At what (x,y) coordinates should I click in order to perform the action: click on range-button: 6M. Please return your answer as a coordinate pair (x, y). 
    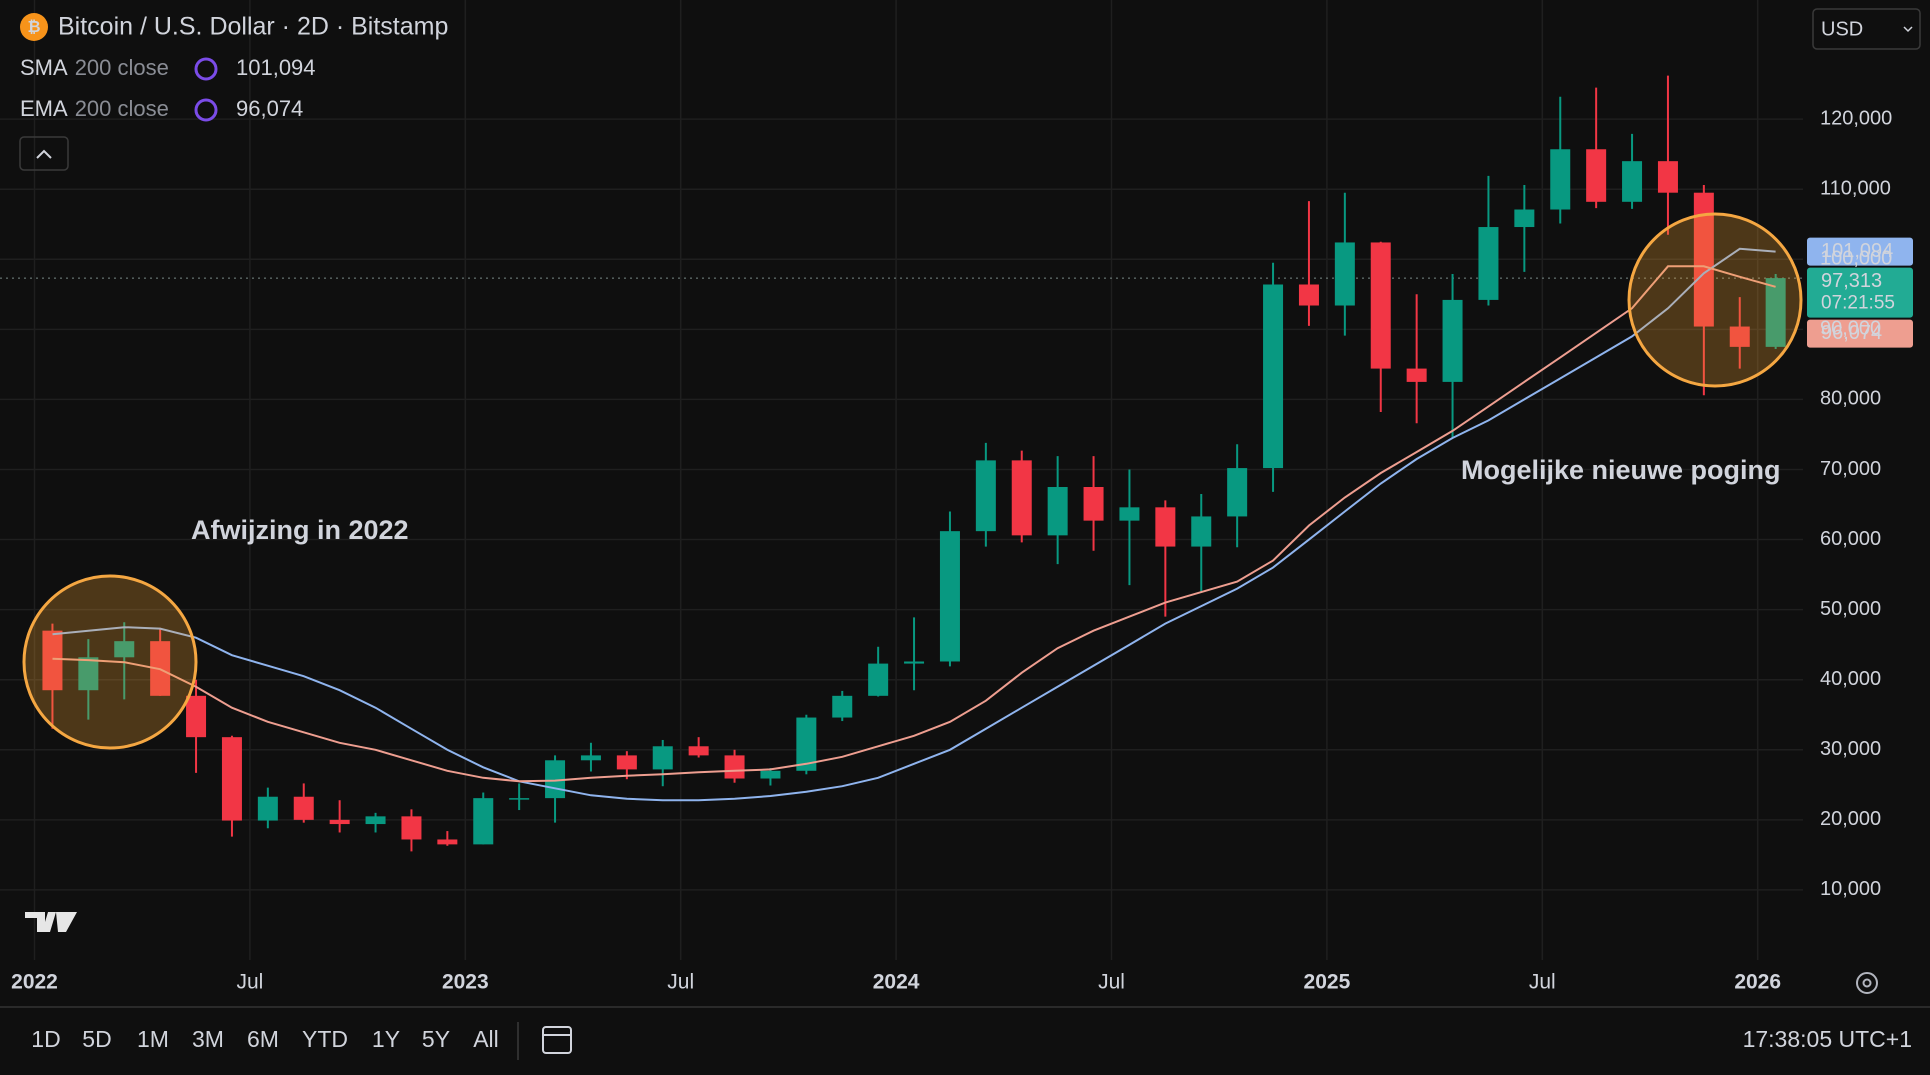
    Looking at the image, I should click on (263, 1039).